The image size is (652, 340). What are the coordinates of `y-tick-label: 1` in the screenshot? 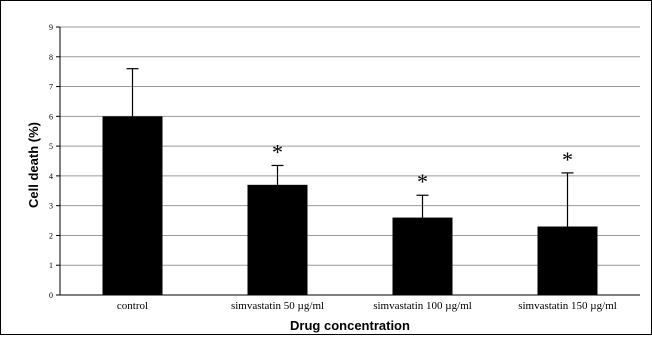 It's located at (51, 265).